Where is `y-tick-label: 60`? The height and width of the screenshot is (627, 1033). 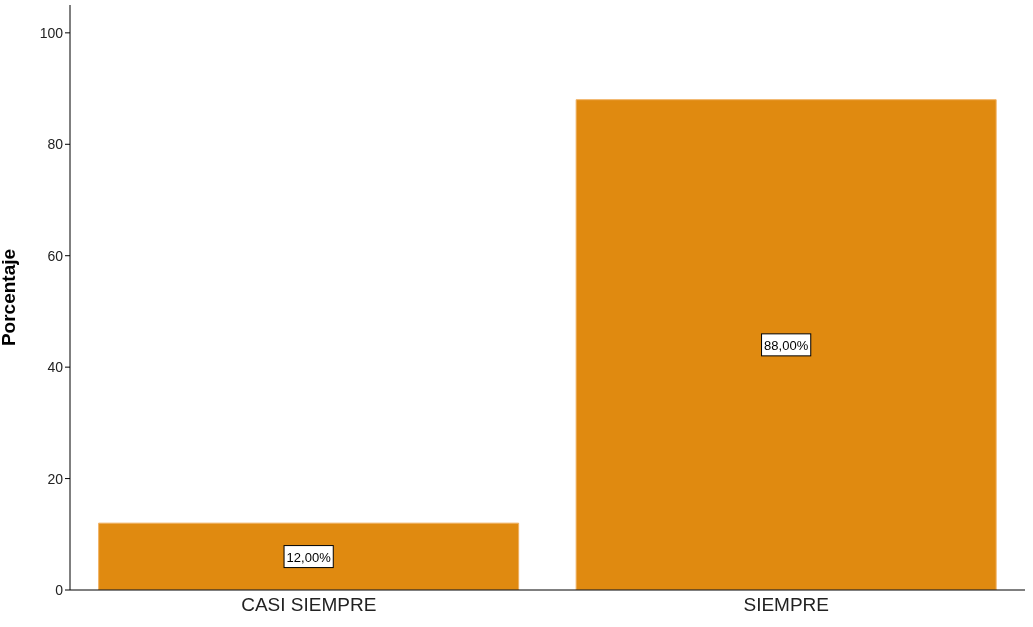 y-tick-label: 60 is located at coordinates (55, 255).